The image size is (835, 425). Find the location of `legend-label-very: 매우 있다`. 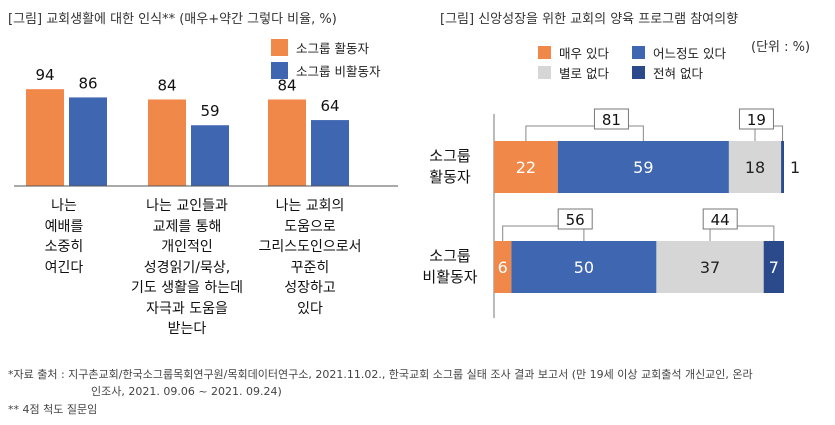

legend-label-very: 매우 있다 is located at coordinates (584, 53).